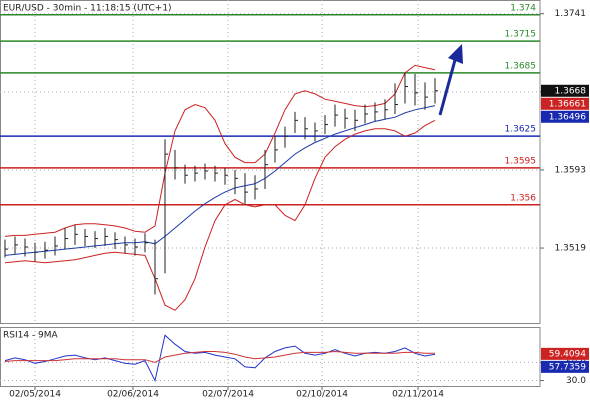 Image resolution: width=590 pixels, height=400 pixels. What do you see at coordinates (447, 87) in the screenshot?
I see `forecast-arrow` at bounding box center [447, 87].